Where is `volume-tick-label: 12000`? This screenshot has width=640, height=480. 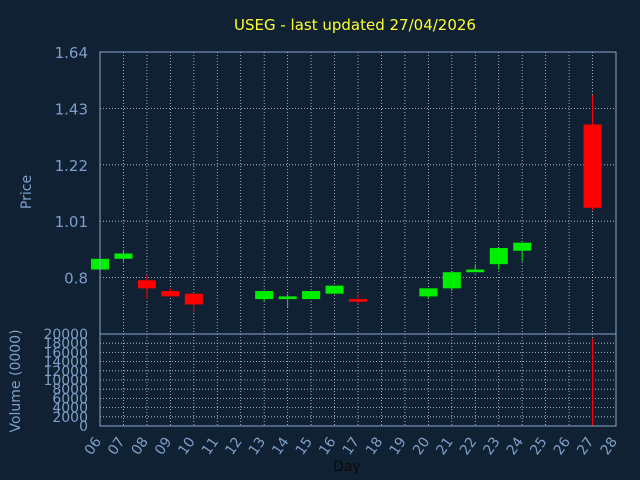 volume-tick-label: 12000 is located at coordinates (65, 372).